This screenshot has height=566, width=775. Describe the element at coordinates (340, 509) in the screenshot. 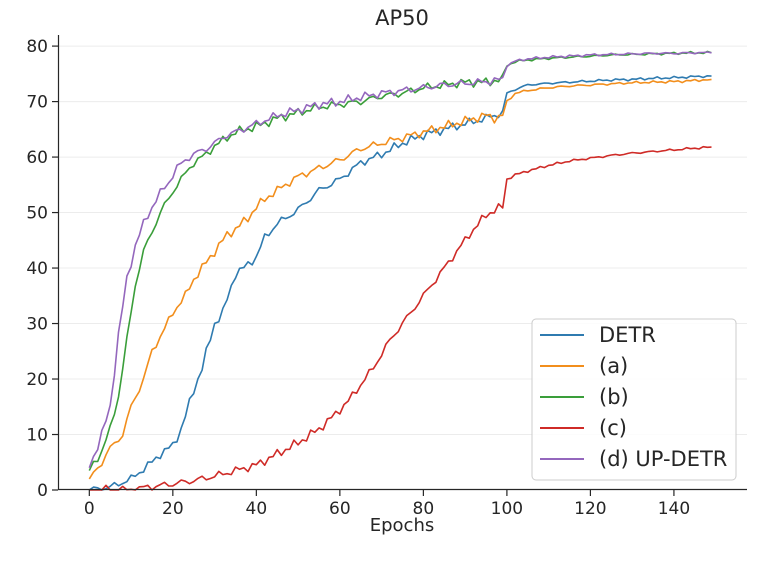

I see `x-tick-label-3: 60` at that location.